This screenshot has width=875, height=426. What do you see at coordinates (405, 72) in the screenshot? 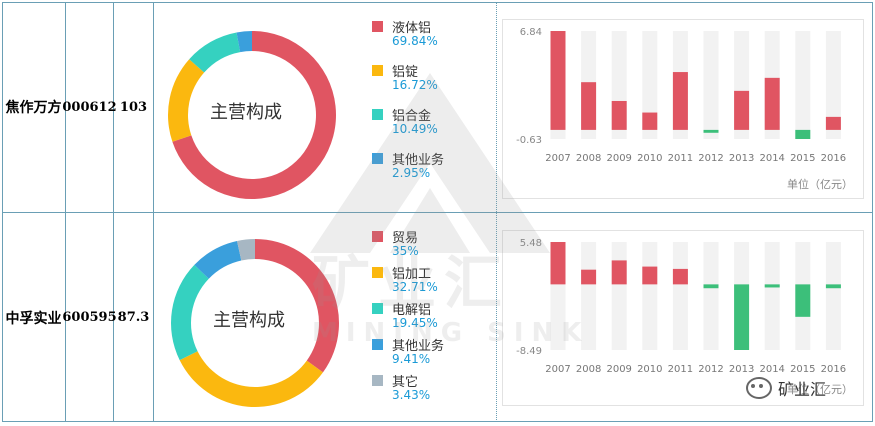
I see `legend-label: 铝锭` at bounding box center [405, 72].